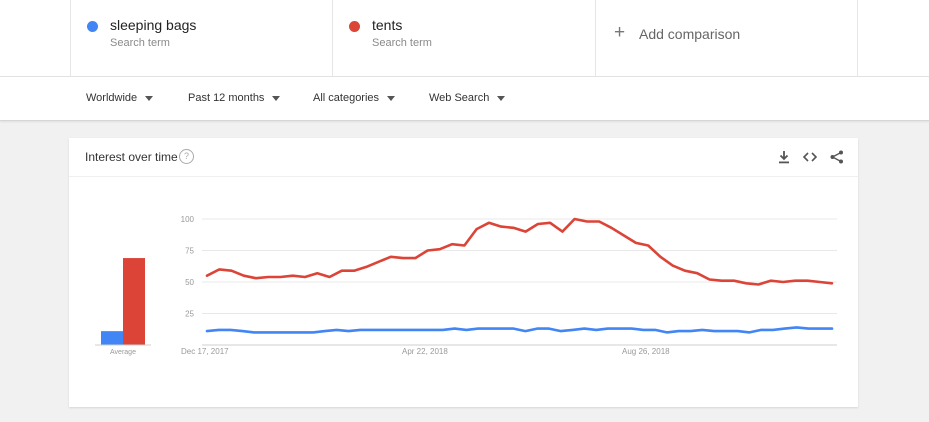 Image resolution: width=929 pixels, height=422 pixels. I want to click on y-tick-label: 25, so click(189, 314).